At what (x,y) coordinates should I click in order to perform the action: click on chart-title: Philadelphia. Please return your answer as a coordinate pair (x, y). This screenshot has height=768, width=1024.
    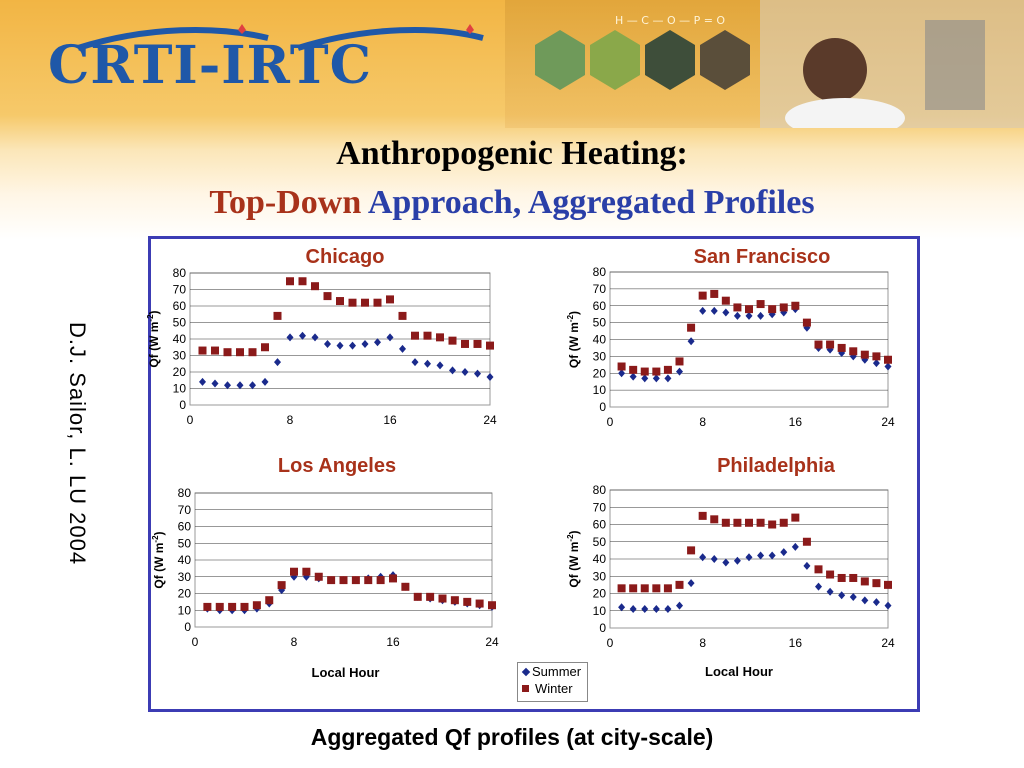
    Looking at the image, I should click on (776, 466).